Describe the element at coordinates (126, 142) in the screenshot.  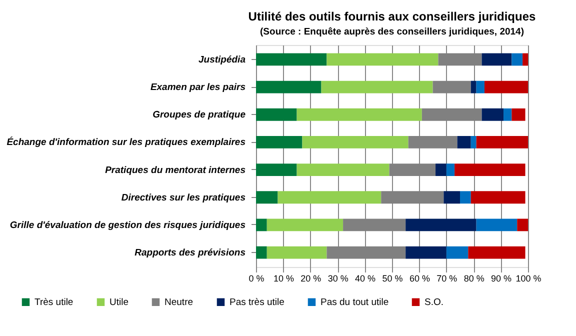
I see `y-tick-label: Échange d'information sur les pratiques exemplaires` at that location.